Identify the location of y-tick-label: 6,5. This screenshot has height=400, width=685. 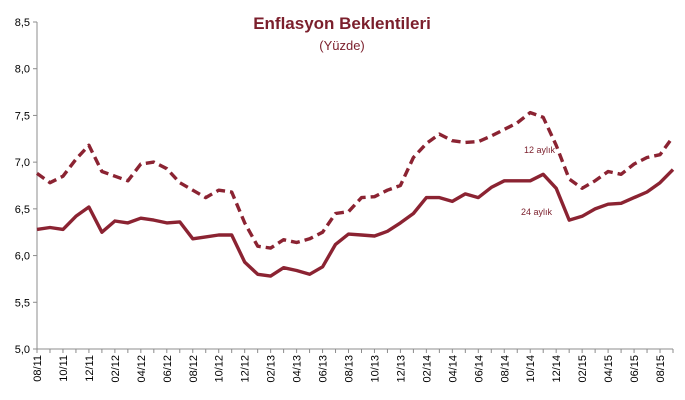
(22, 210).